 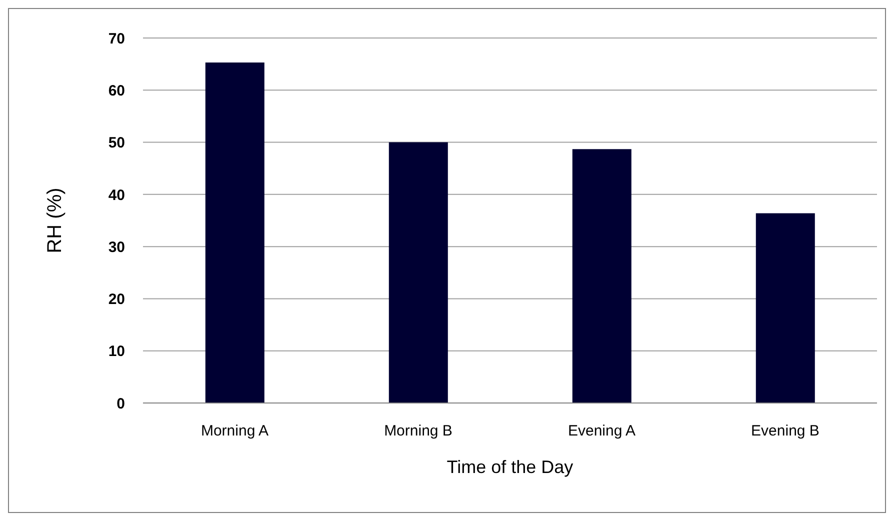 What do you see at coordinates (234, 431) in the screenshot?
I see `x-tick-label: Morning A` at bounding box center [234, 431].